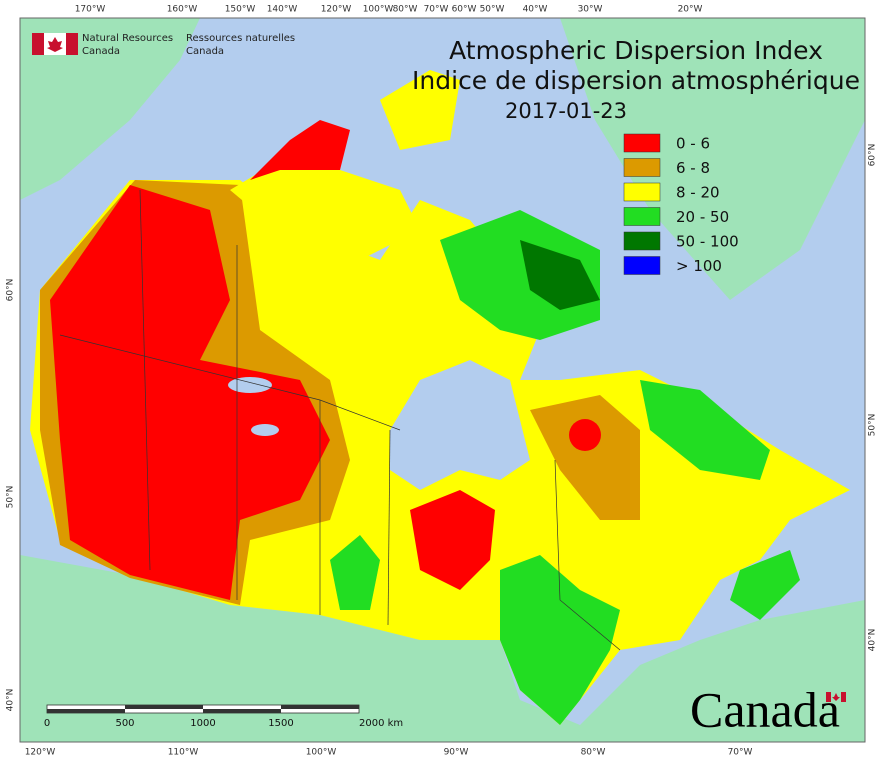 The image size is (880, 760). Describe the element at coordinates (223, 716) in the screenshot. I see `scale-bar: 0 500 1000 1500 2000 km` at that location.